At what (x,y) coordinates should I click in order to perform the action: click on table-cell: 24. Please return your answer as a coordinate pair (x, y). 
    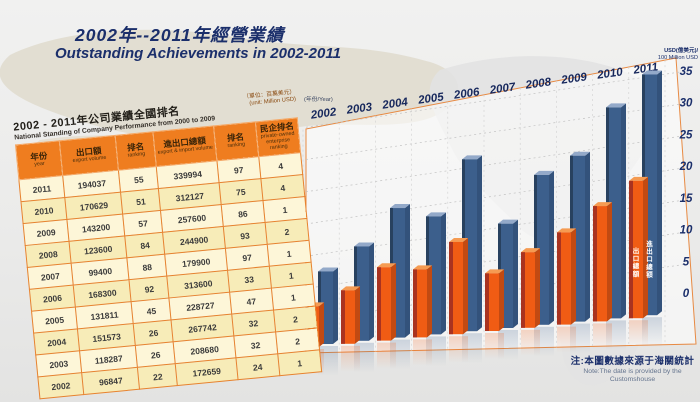
    Looking at the image, I should click on (257, 366).